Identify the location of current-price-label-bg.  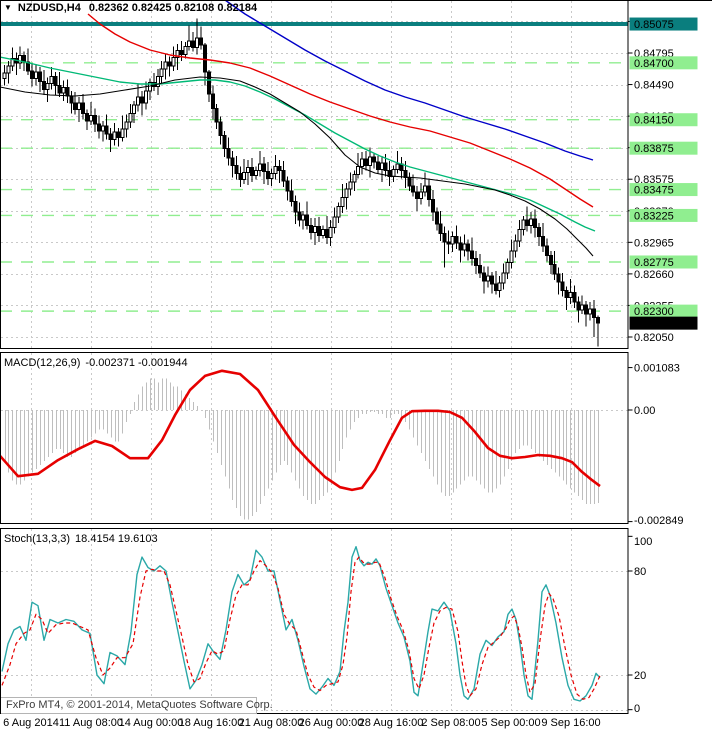
(663, 323).